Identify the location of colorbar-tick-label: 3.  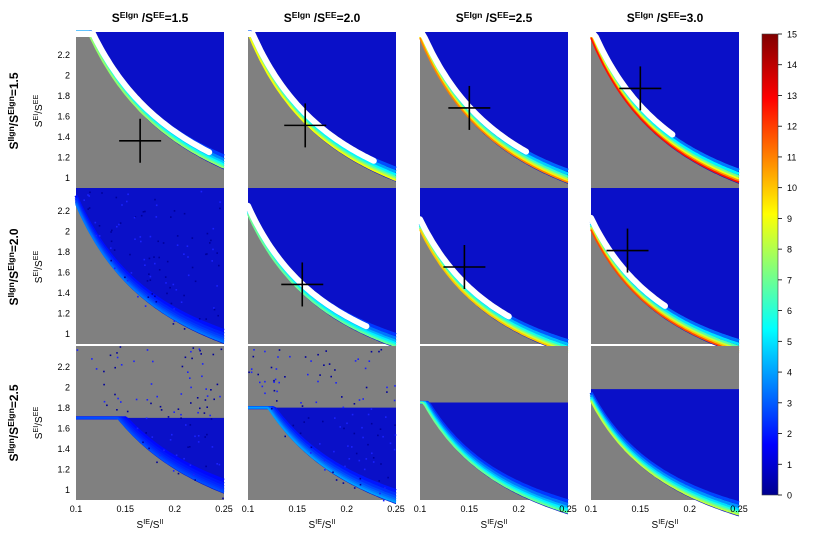
(789, 403).